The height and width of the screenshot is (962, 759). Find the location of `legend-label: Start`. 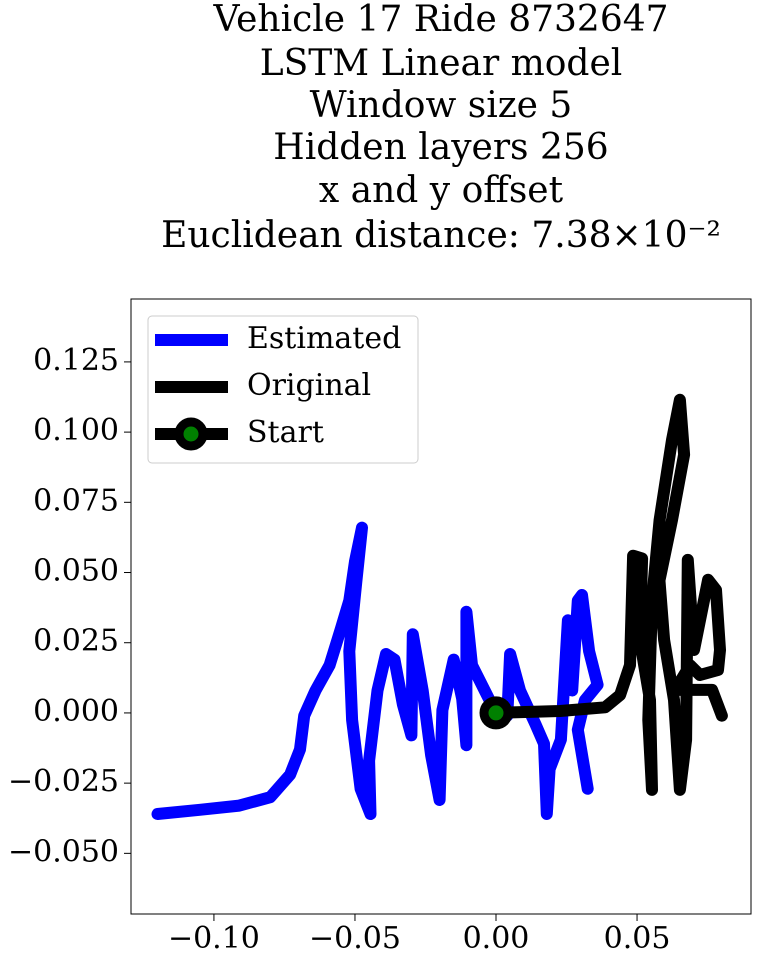

legend-label: Start is located at coordinates (285, 432).